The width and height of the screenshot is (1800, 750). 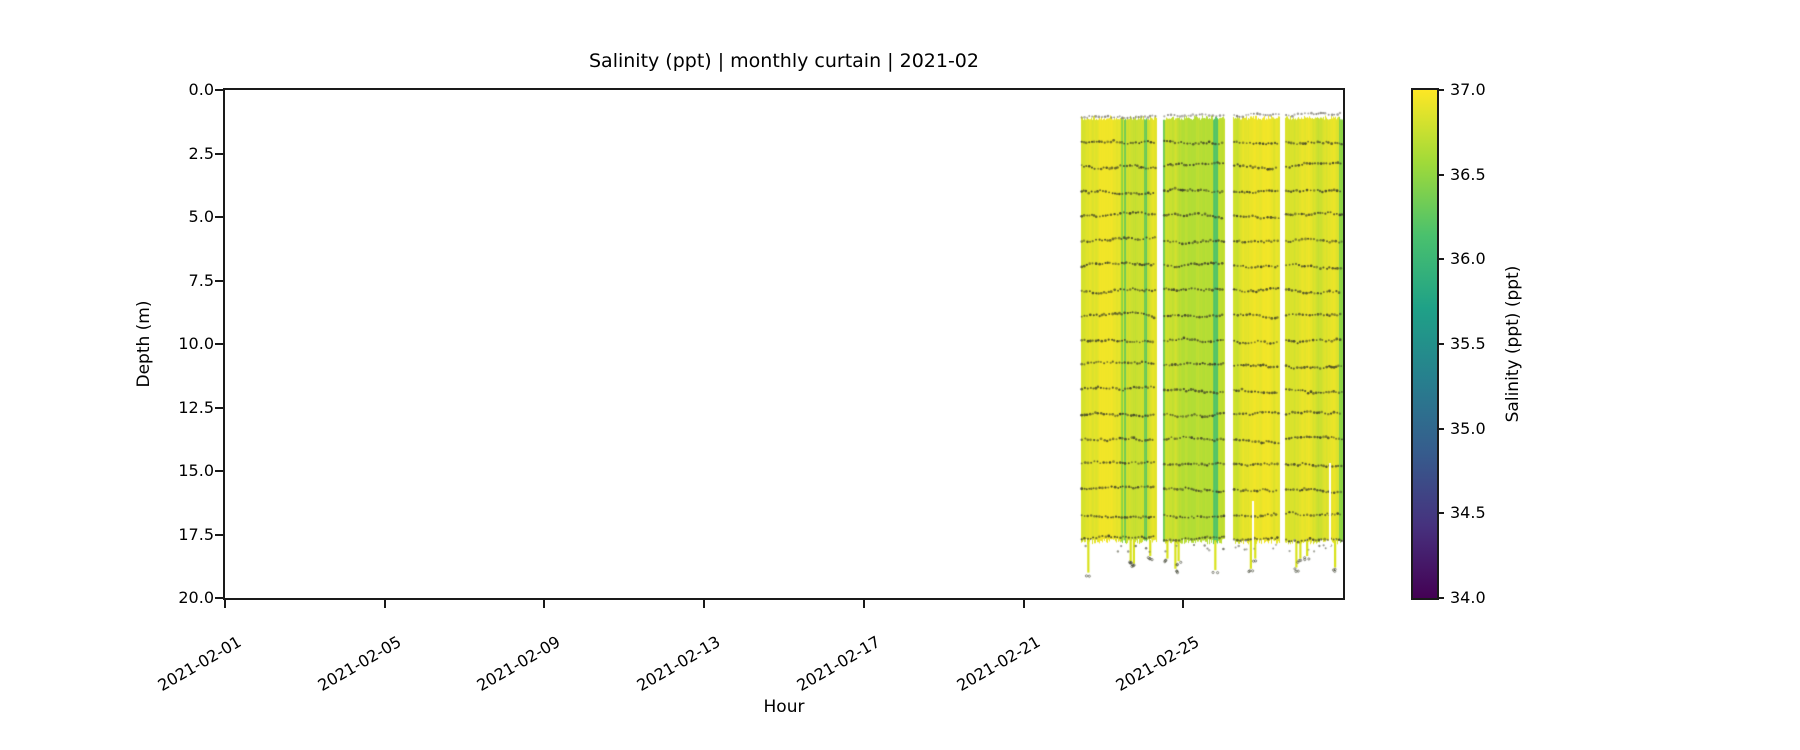 What do you see at coordinates (1468, 174) in the screenshot?
I see `colorbar-tick-label: 36.5` at bounding box center [1468, 174].